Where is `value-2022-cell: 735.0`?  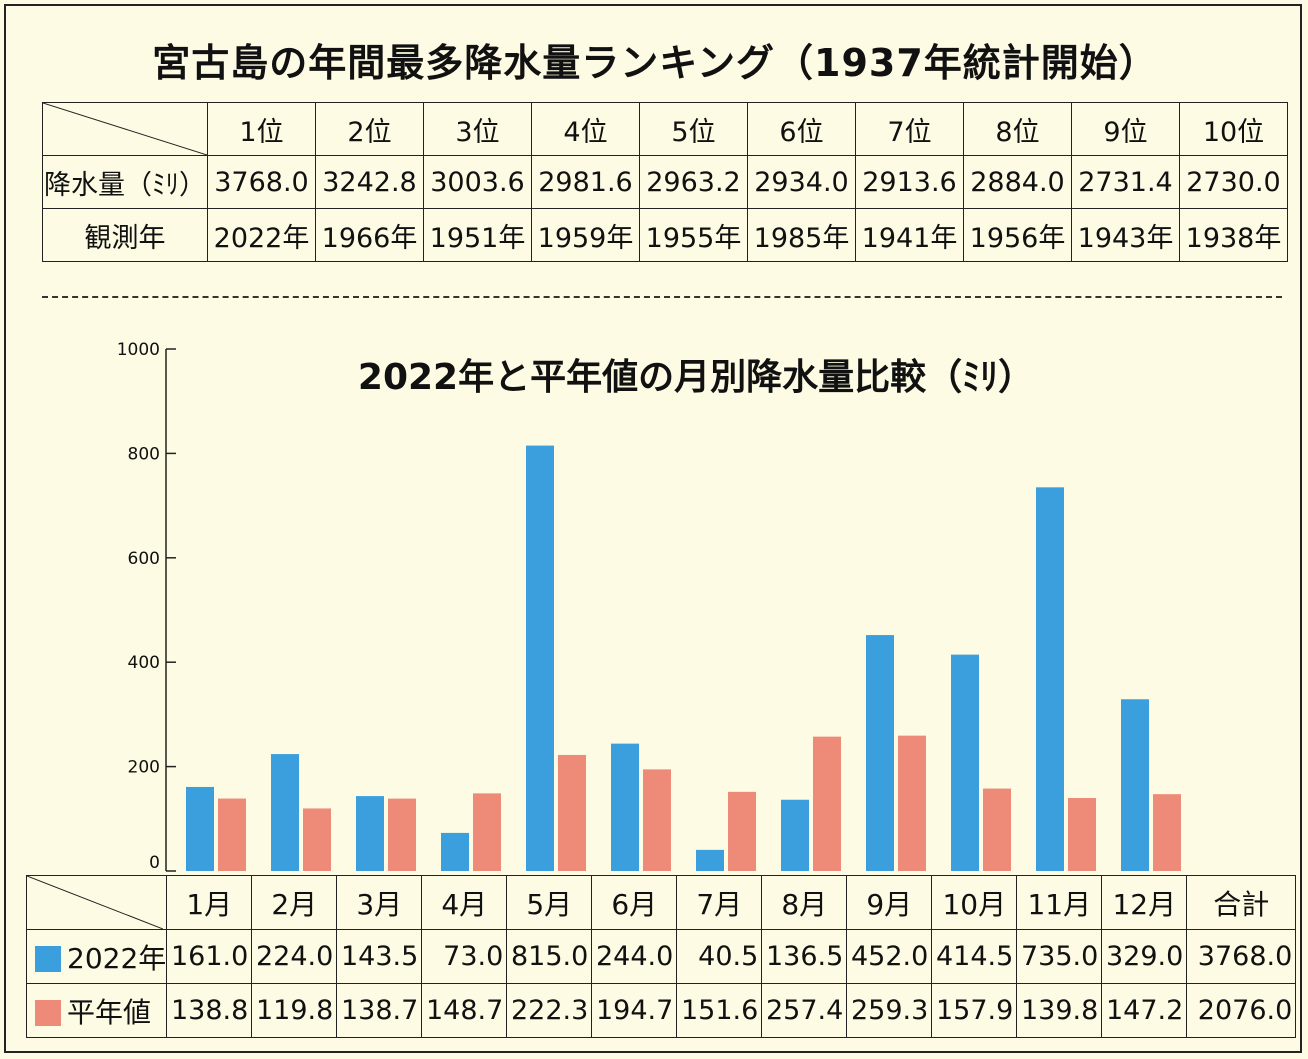
value-2022-cell: 735.0 is located at coordinates (1059, 956).